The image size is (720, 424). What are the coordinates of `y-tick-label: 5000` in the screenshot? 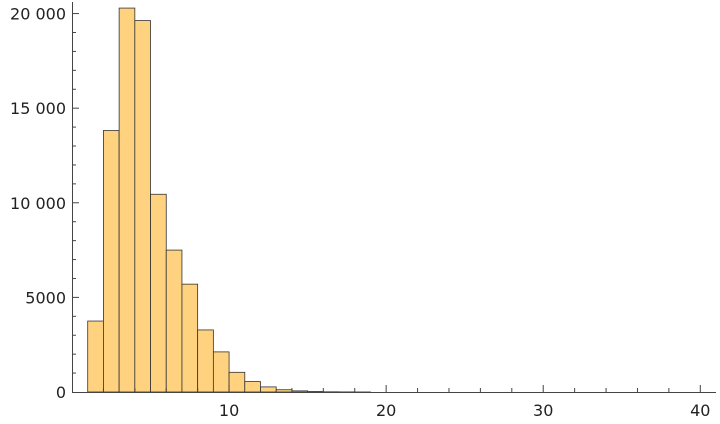 It's located at (45, 297).